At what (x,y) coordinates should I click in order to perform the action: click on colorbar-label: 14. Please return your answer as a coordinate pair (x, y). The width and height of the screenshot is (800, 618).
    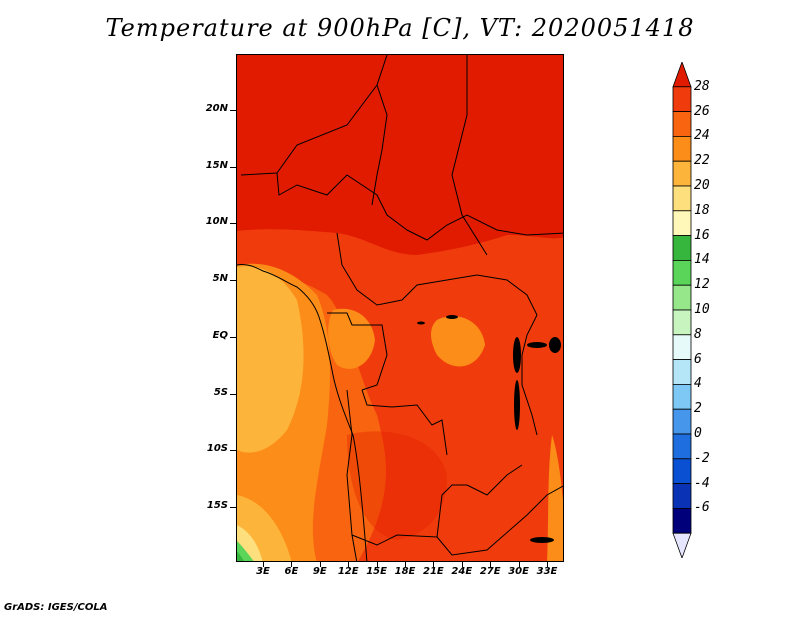
    Looking at the image, I should click on (702, 260).